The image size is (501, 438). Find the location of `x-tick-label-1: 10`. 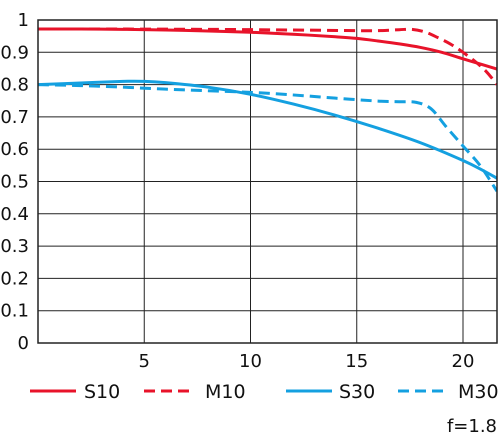

x-tick-label-1: 10 is located at coordinates (250, 361).